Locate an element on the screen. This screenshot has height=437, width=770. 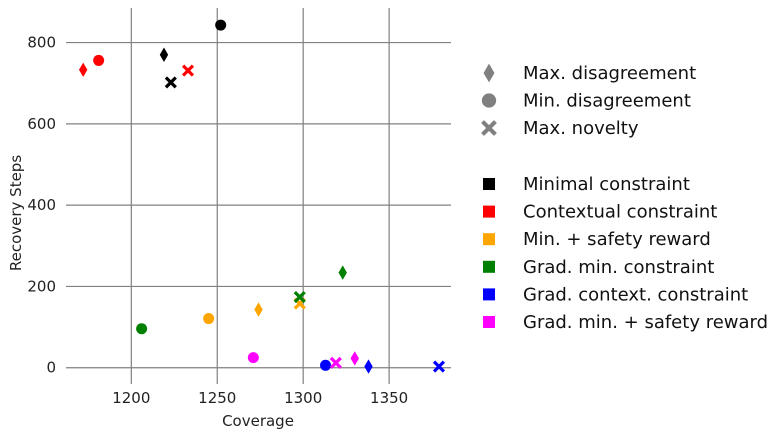
legend-marker-circle is located at coordinates (489, 100).